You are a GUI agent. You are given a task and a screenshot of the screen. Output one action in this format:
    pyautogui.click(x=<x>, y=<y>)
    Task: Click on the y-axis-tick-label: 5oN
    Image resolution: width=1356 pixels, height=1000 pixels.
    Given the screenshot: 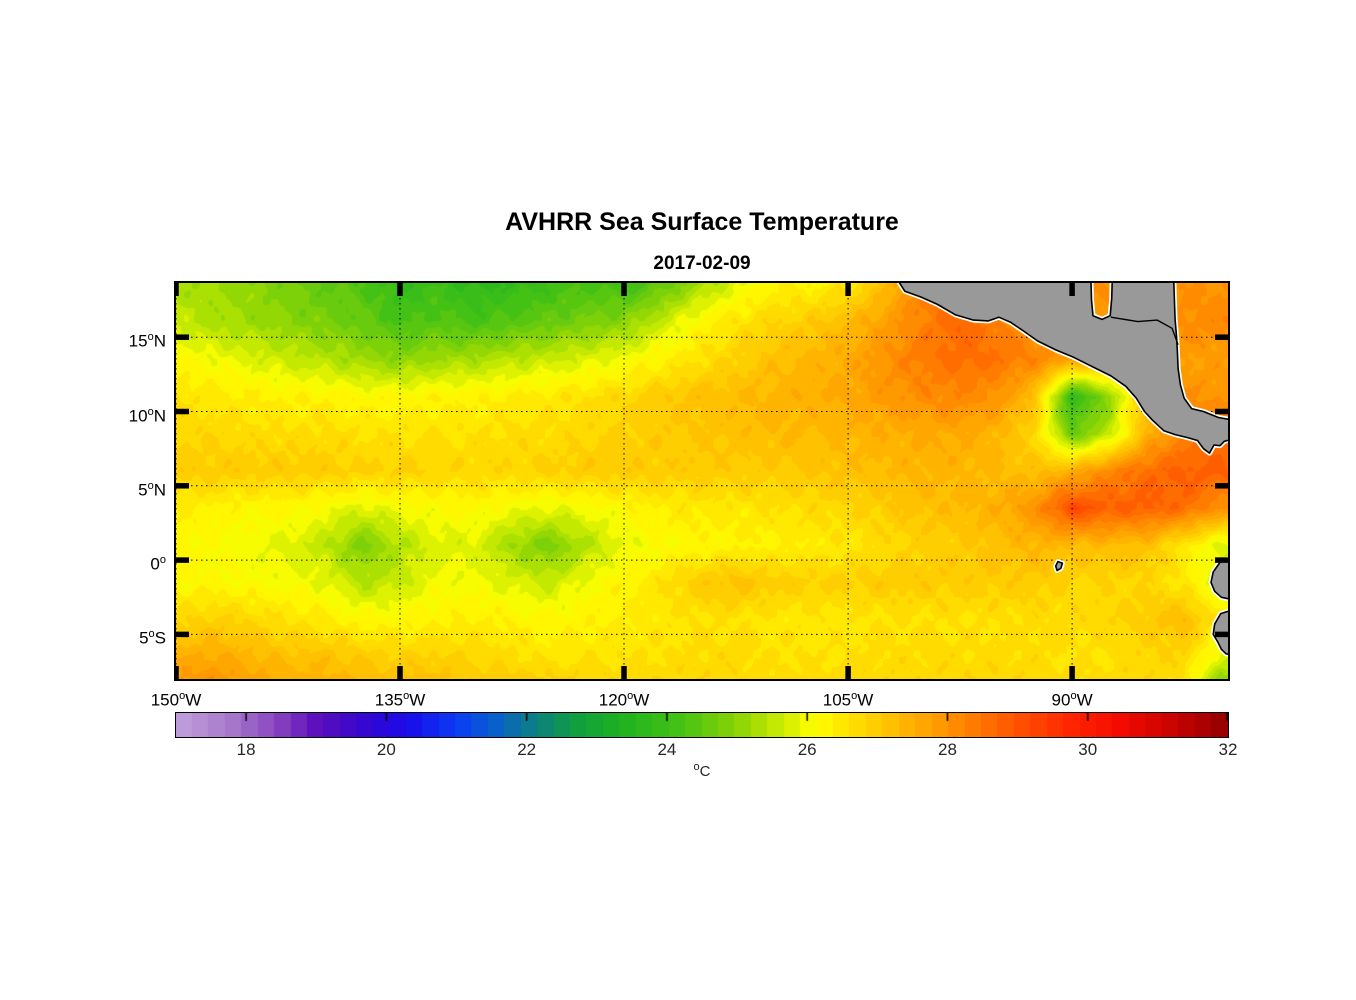 What is the action you would take?
    pyautogui.click(x=152, y=489)
    